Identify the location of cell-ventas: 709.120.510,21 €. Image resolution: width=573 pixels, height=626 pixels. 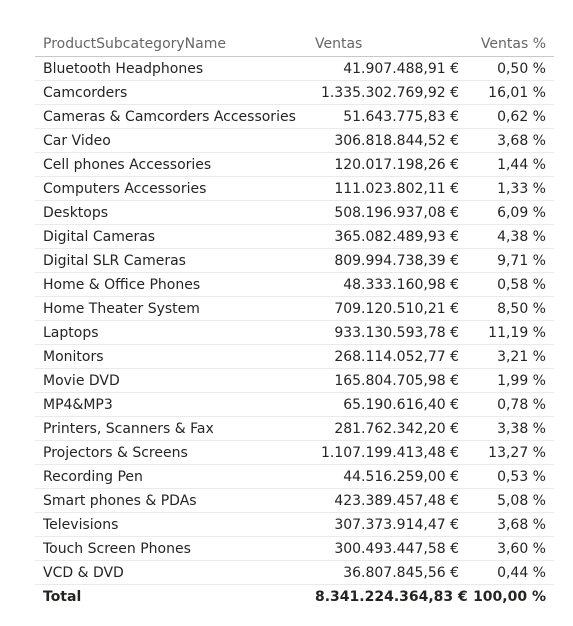
(390, 308).